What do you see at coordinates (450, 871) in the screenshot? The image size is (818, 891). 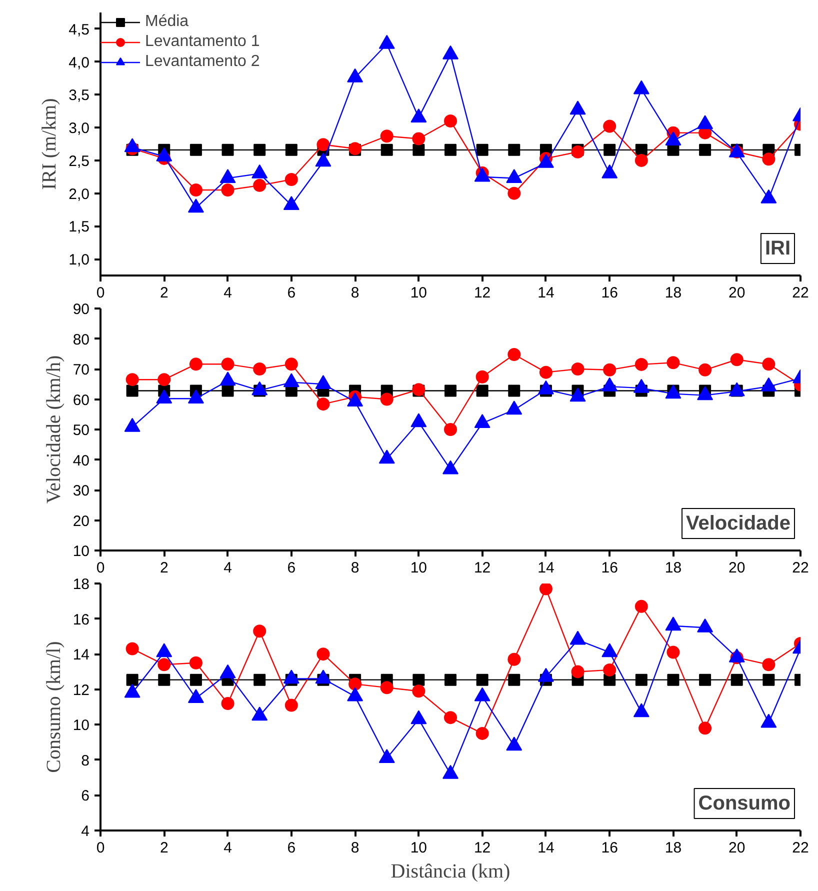 I see `x-axis-title: Distância (km)` at bounding box center [450, 871].